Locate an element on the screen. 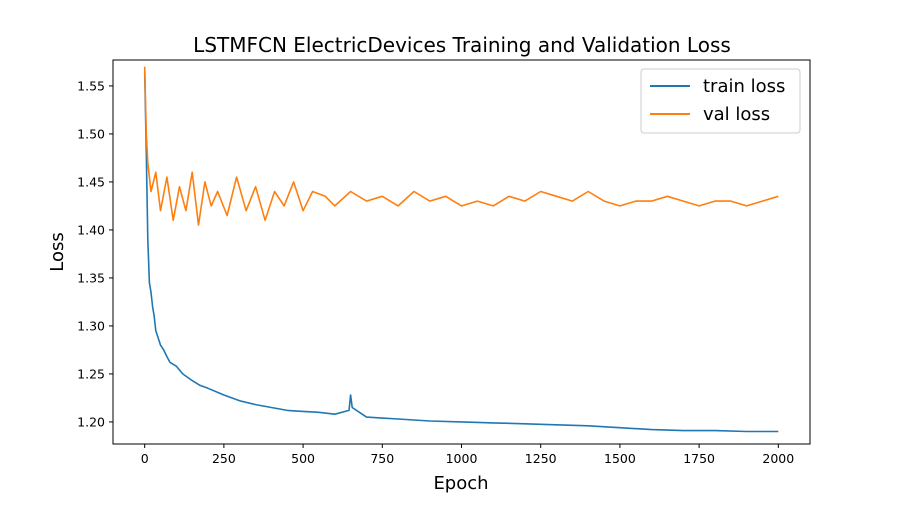  y-tick-label: 1.50 is located at coordinates (91, 133).